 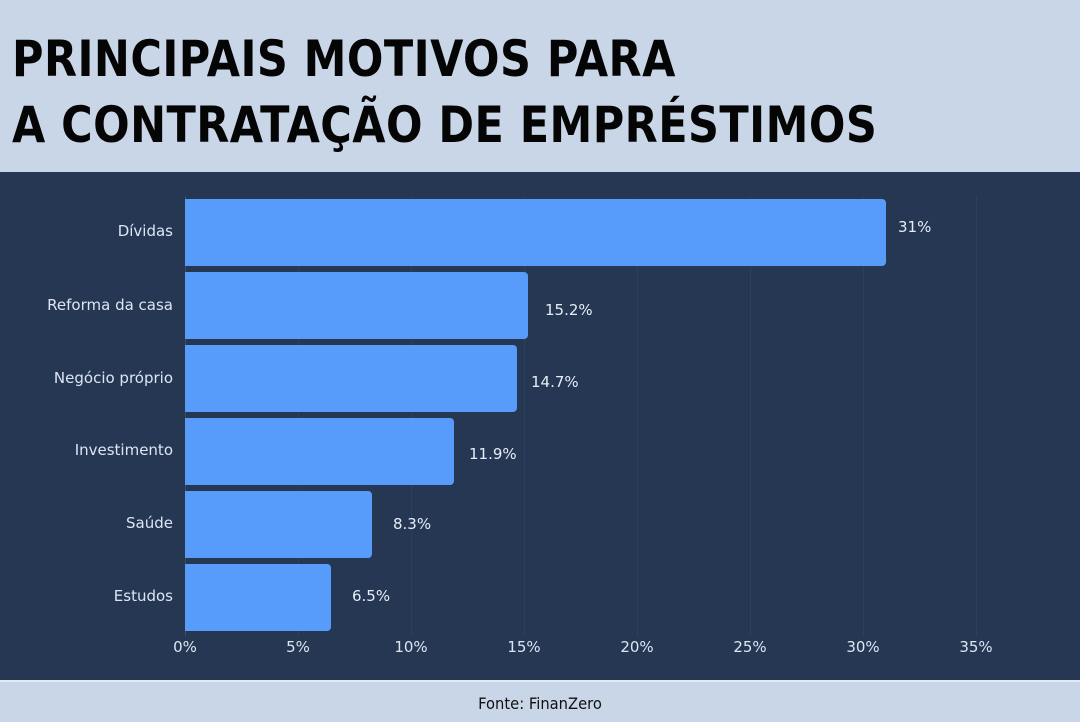 I want to click on y-axis-line, so click(x=185, y=416).